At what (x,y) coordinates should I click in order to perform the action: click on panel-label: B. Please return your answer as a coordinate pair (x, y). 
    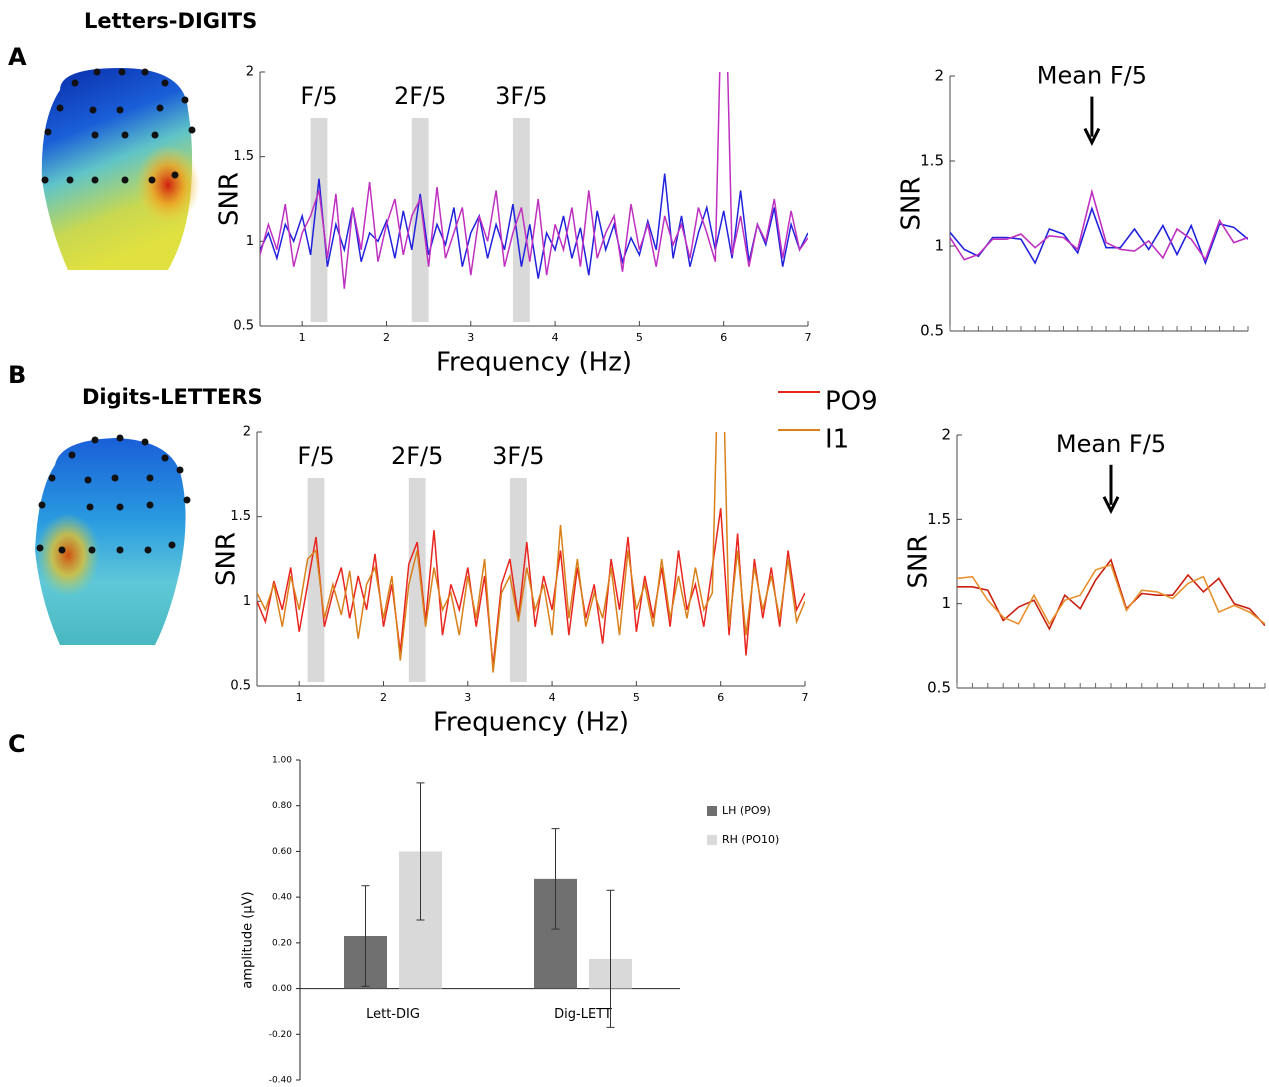
    Looking at the image, I should click on (17, 375).